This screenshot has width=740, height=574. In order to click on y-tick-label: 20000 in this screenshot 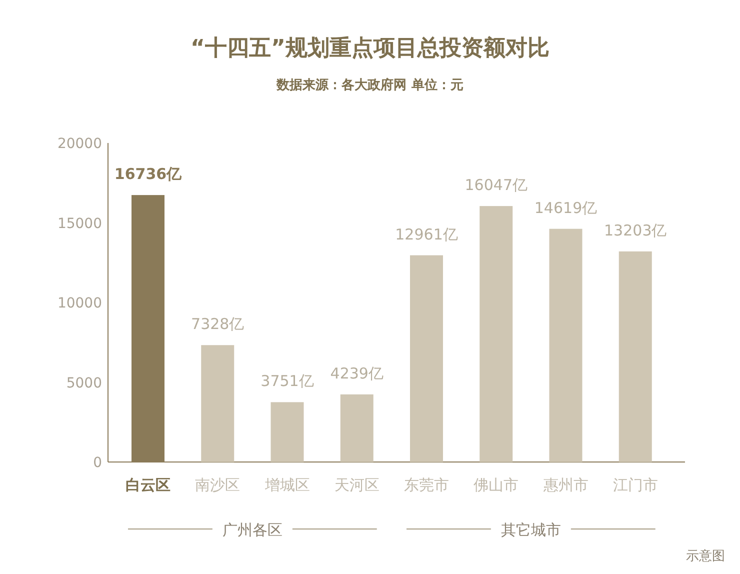, I will do `click(79, 144)`.